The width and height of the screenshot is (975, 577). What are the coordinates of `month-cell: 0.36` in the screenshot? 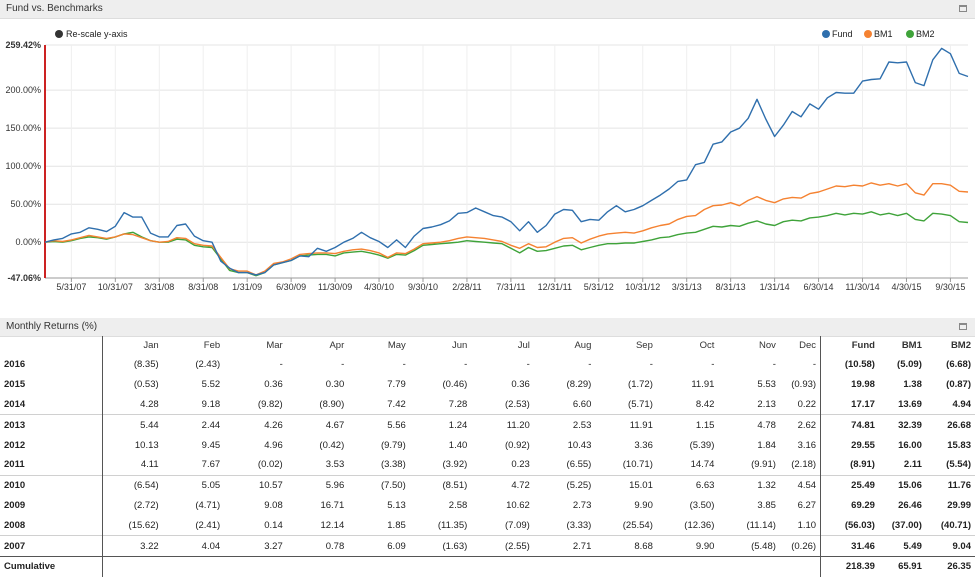 It's located at (273, 385).